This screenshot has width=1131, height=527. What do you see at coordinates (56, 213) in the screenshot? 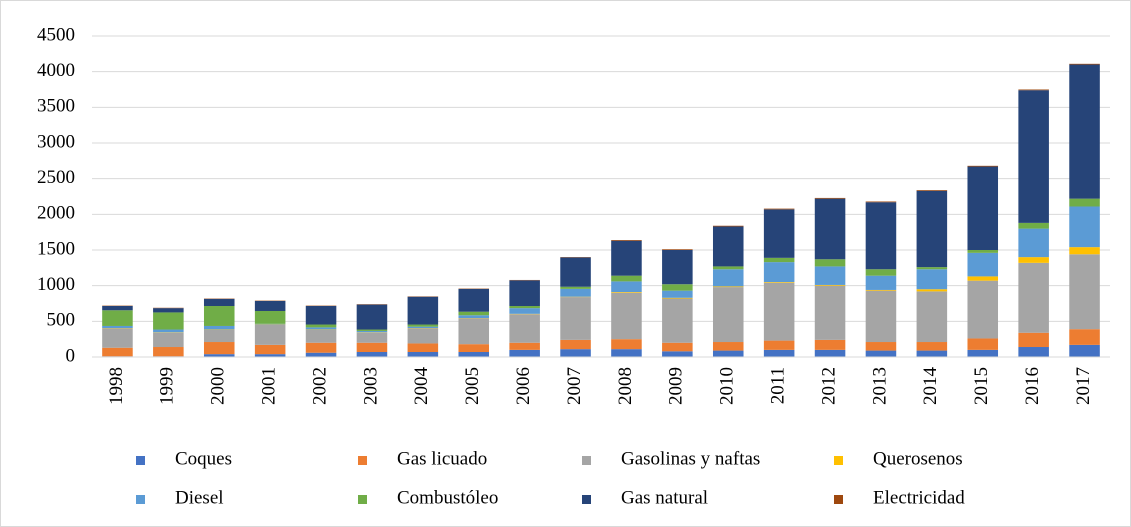
I see `y-tick-label: 2000` at bounding box center [56, 213].